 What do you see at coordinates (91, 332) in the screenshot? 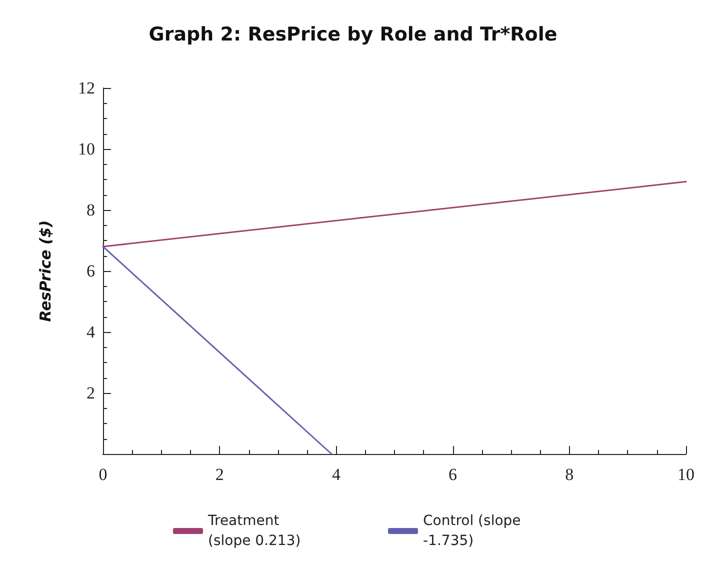
I see `y-tick-label: 4` at bounding box center [91, 332].